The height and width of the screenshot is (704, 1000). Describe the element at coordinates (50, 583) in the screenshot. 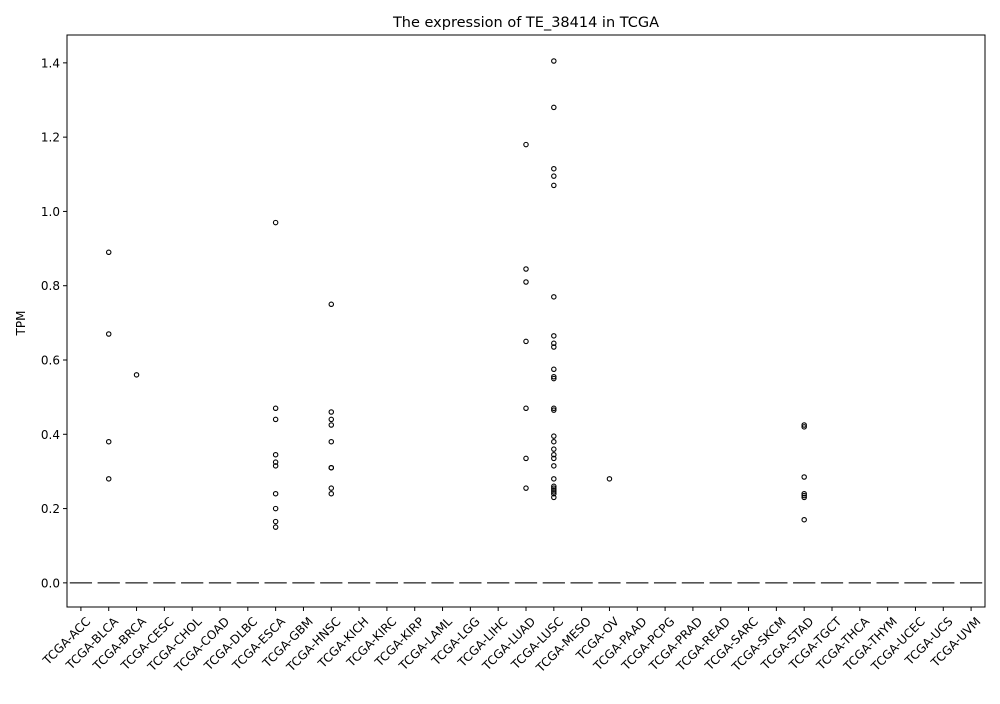

I see `y-tick-label: 0.0` at that location.